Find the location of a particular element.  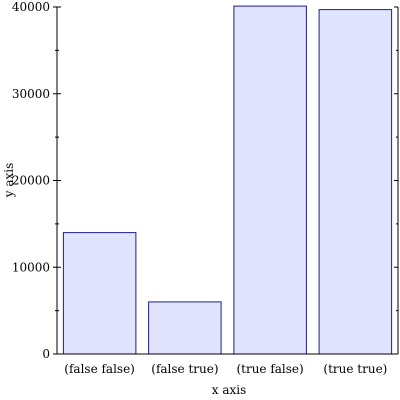

bar-false-true is located at coordinates (185, 328).